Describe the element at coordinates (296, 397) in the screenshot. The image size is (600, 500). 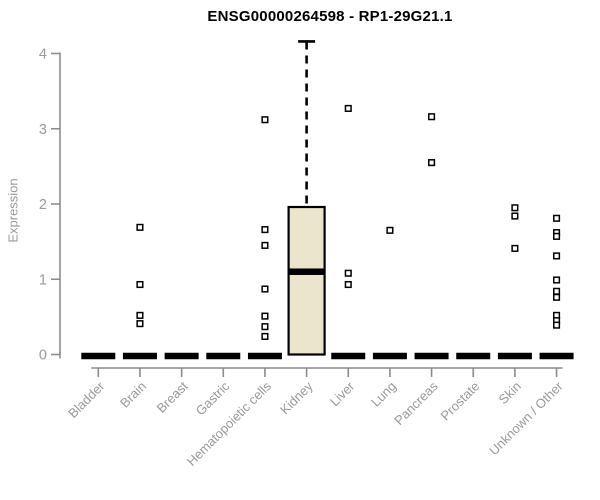
I see `x-tick-label-kidney: Kidney` at that location.